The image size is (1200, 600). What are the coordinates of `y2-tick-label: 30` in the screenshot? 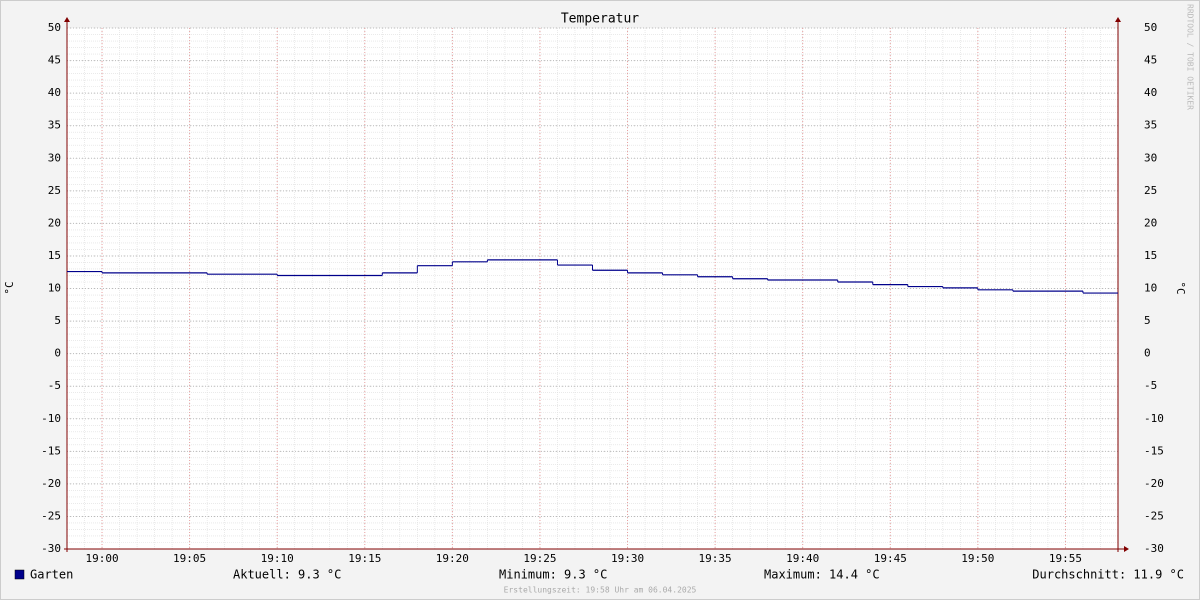 It's located at (1150, 157).